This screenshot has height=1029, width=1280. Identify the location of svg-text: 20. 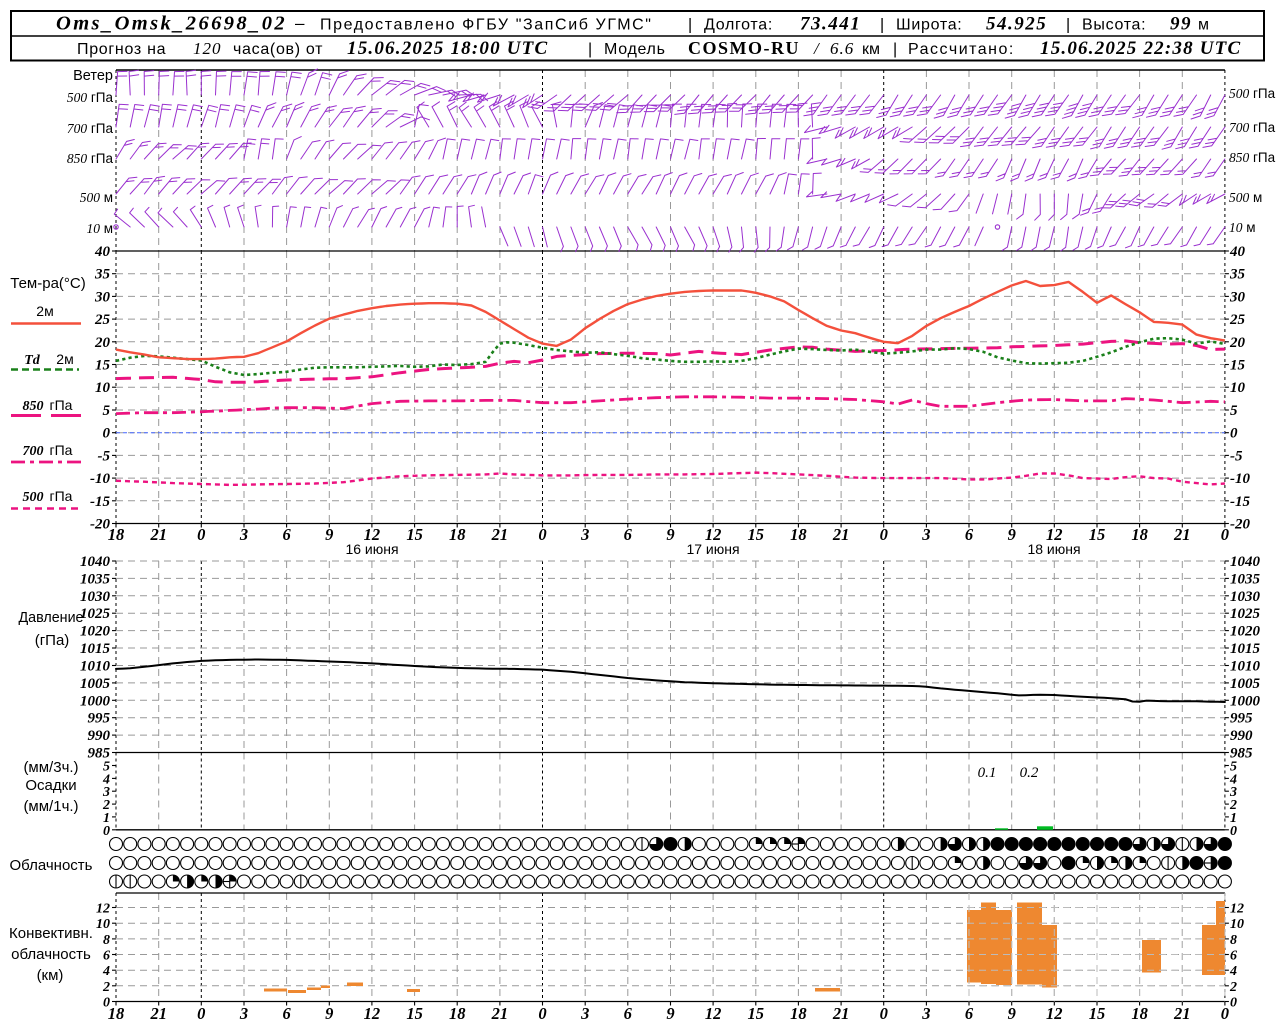
(1237, 343).